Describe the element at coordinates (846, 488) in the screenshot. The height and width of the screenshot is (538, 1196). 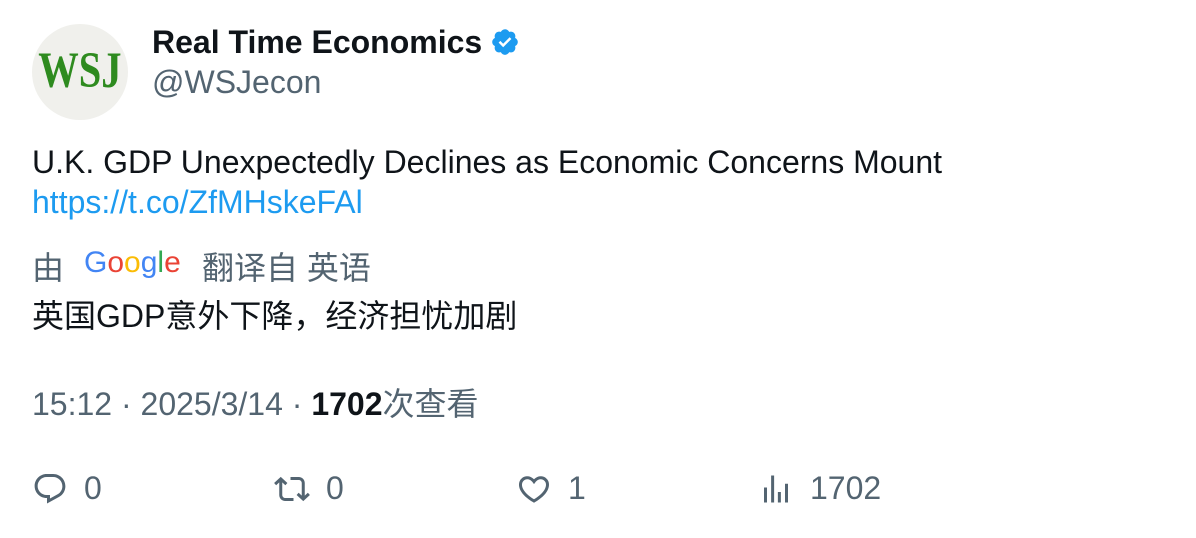
I see `views-count-action: 1702` at that location.